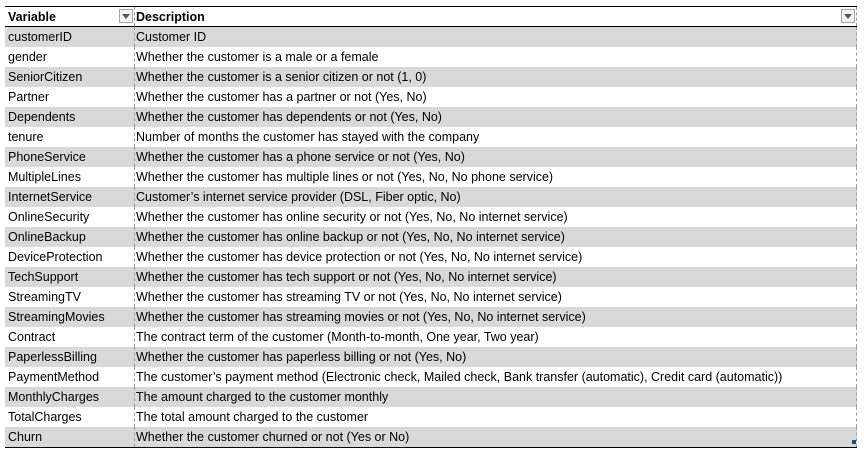 The height and width of the screenshot is (453, 867). I want to click on variable-cell: tenure, so click(70, 137).